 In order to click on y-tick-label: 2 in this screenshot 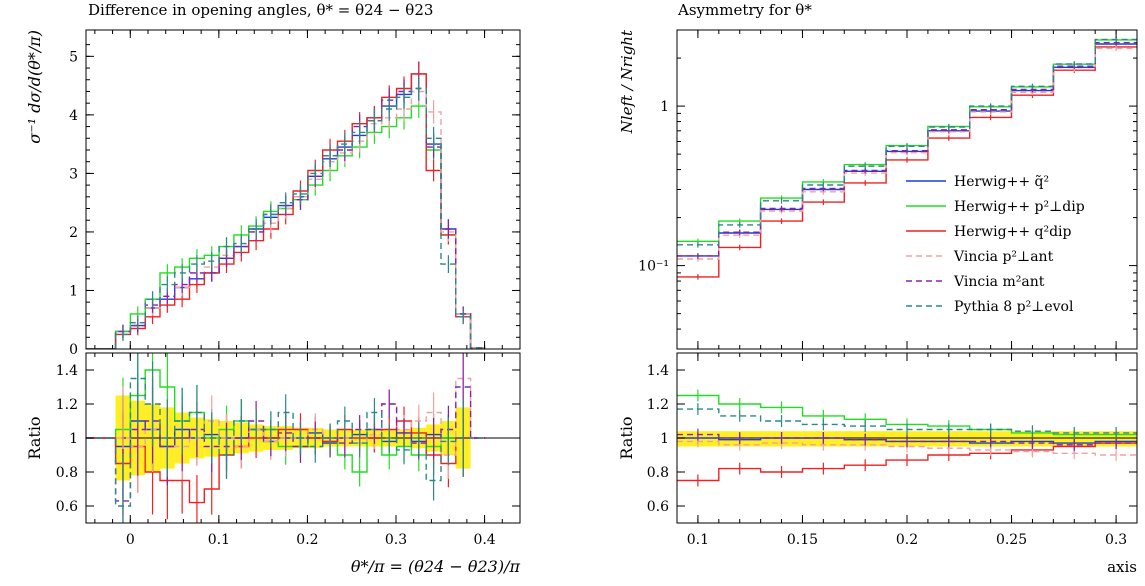, I will do `click(73, 233)`.